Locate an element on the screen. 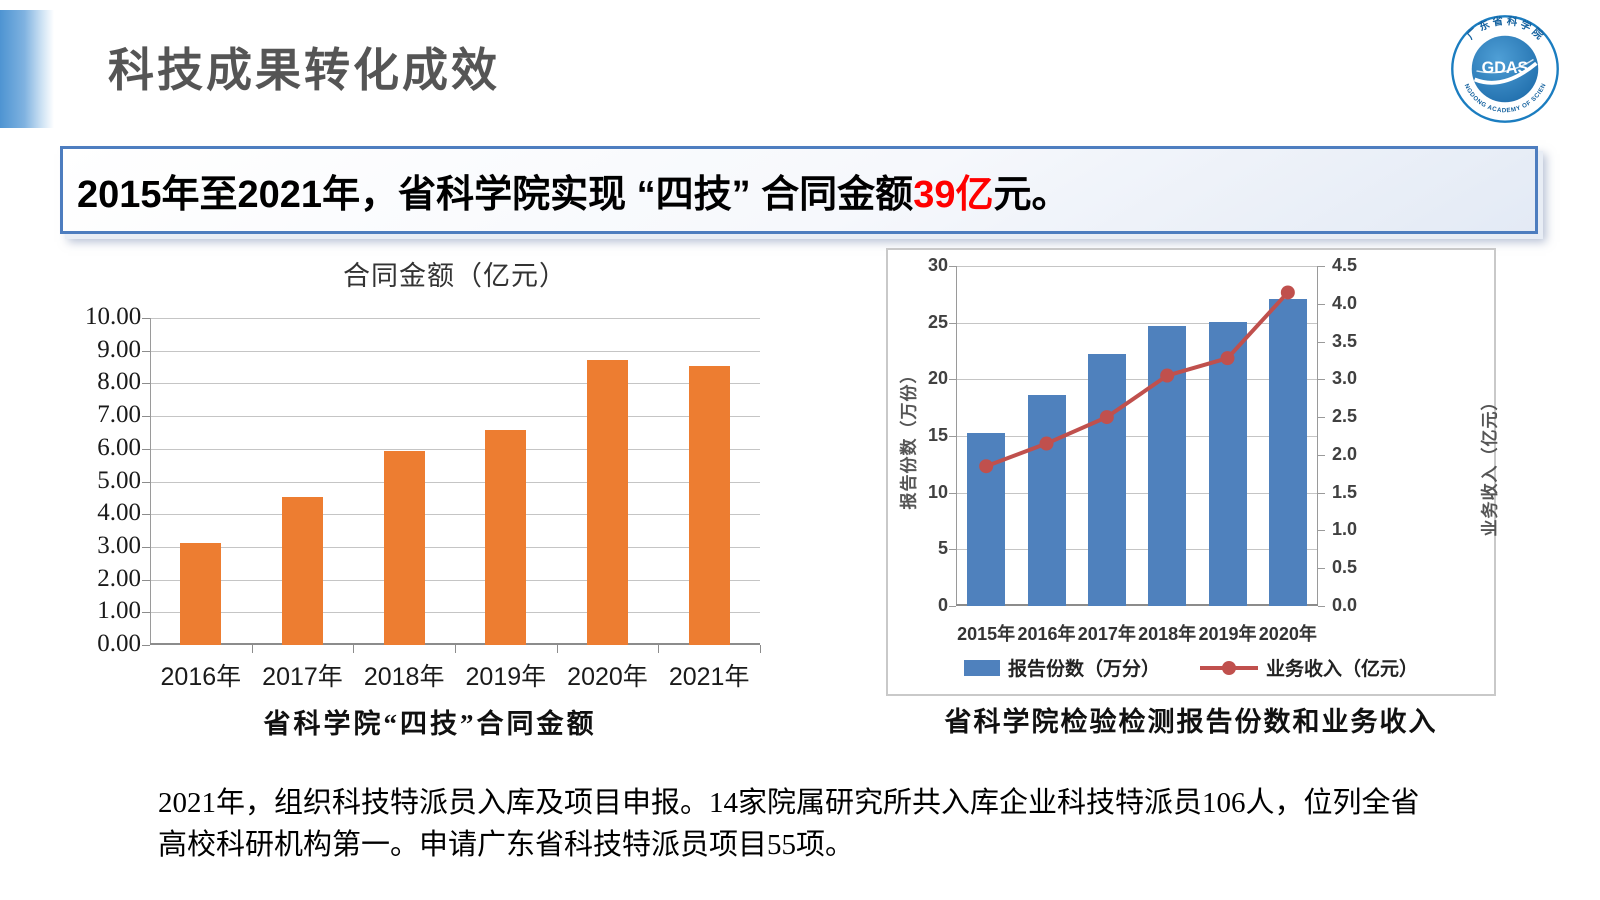  chart2-right-tick-label: 3.5 is located at coordinates (1345, 340).